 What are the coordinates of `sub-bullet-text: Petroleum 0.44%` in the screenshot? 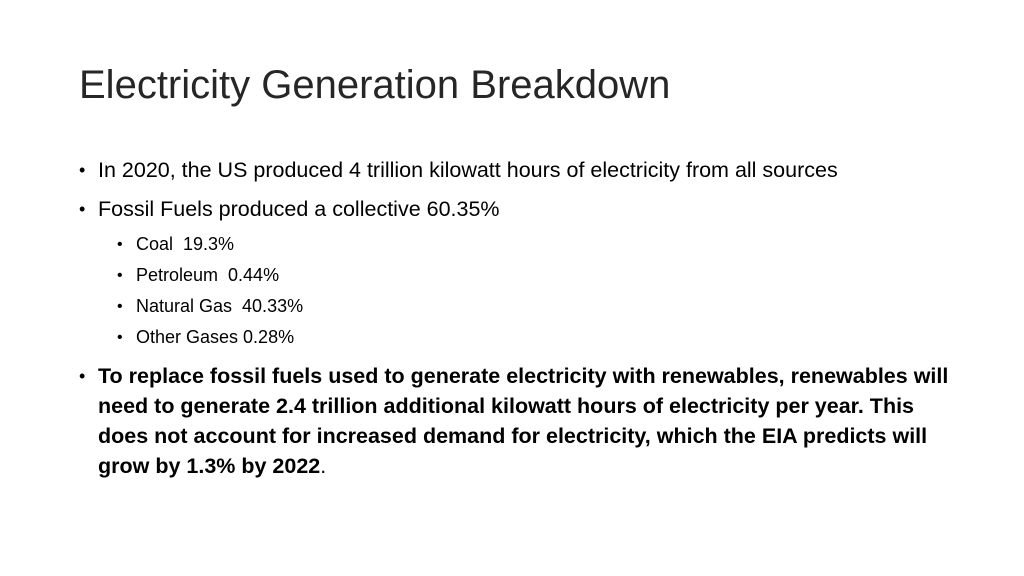 It's located at (208, 275).